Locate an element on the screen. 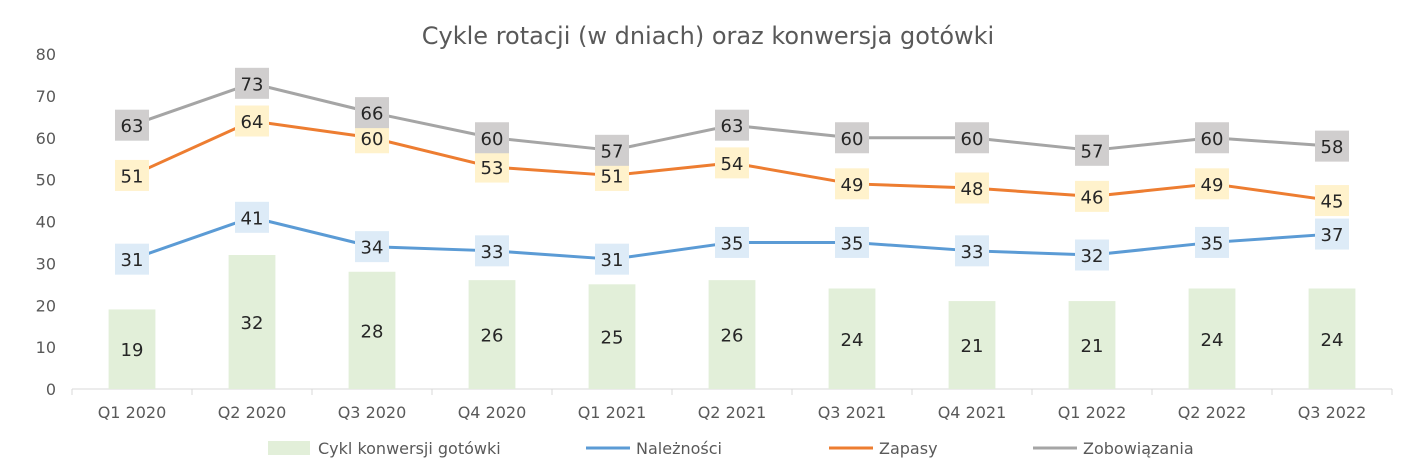  bar-data-label: 28 is located at coordinates (372, 331).